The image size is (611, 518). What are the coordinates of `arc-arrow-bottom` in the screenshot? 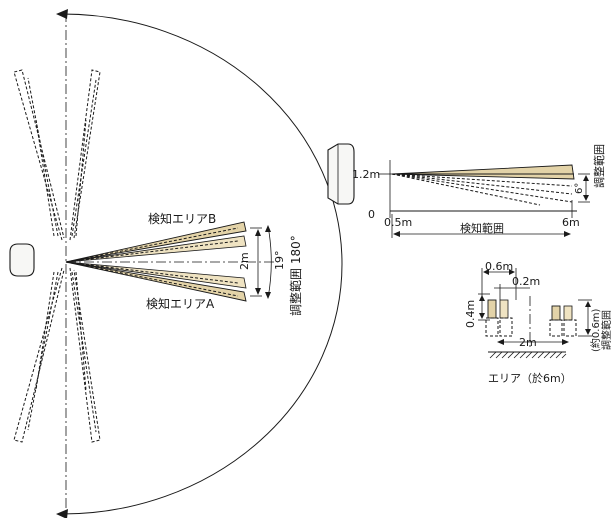 It's located at (62, 513).